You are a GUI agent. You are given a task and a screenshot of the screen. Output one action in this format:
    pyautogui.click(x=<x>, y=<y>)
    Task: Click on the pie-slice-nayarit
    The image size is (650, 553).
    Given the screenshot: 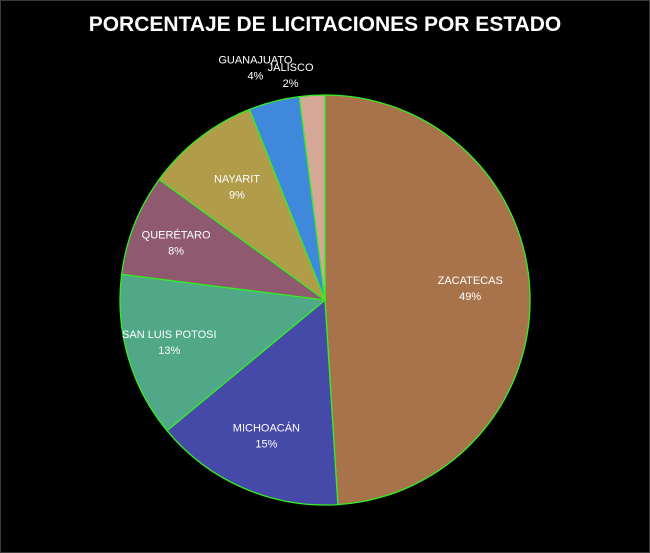 What is the action you would take?
    pyautogui.click(x=242, y=204)
    